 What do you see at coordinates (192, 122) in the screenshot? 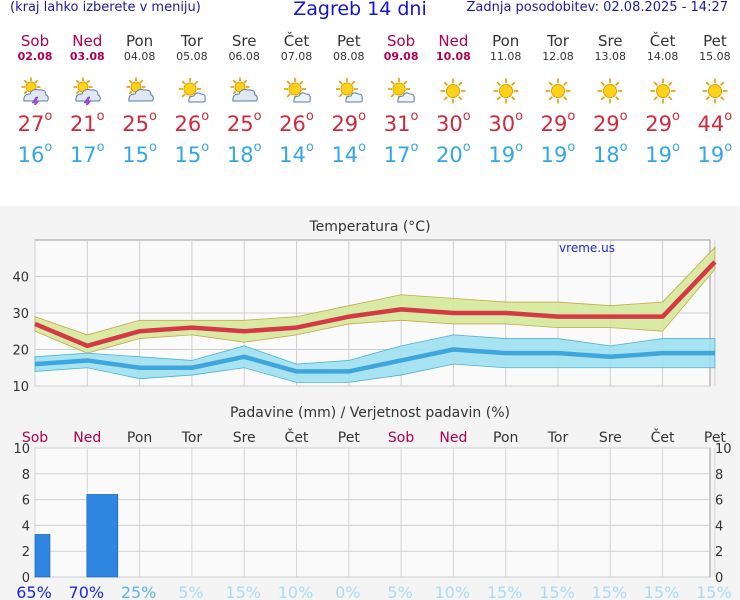
I see `max-temperature: 26o` at bounding box center [192, 122].